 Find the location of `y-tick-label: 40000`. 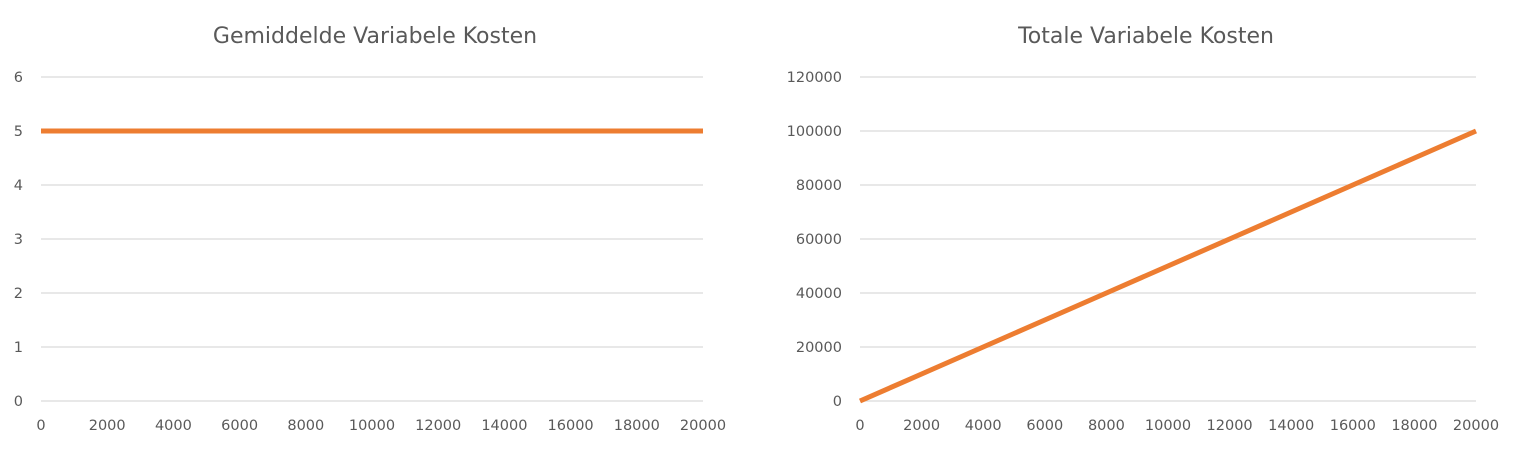

y-tick-label: 40000 is located at coordinates (819, 294).